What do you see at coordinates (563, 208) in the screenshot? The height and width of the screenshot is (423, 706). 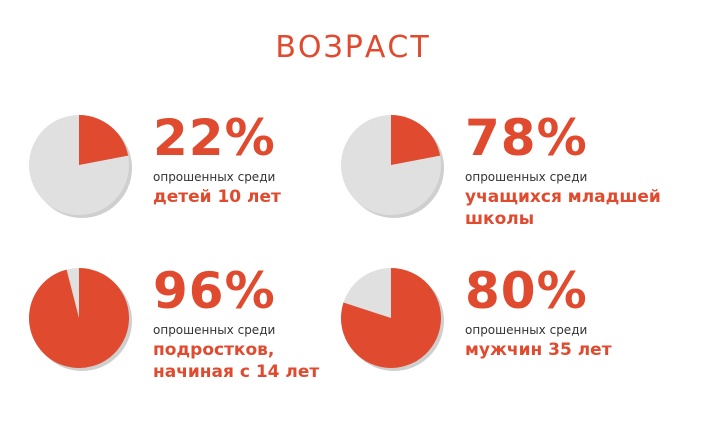 I see `stat-group: учащихся младшей школы` at bounding box center [563, 208].